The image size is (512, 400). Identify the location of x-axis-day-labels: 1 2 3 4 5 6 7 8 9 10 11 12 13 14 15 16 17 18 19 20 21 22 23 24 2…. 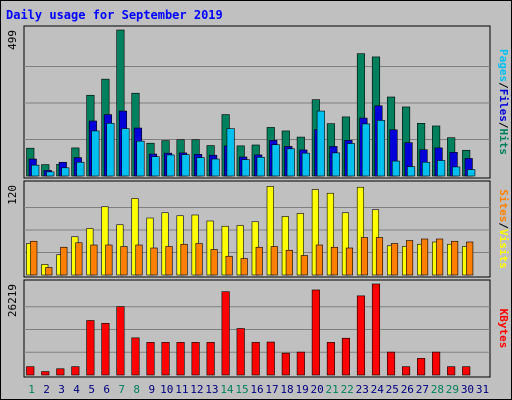
(258, 389).